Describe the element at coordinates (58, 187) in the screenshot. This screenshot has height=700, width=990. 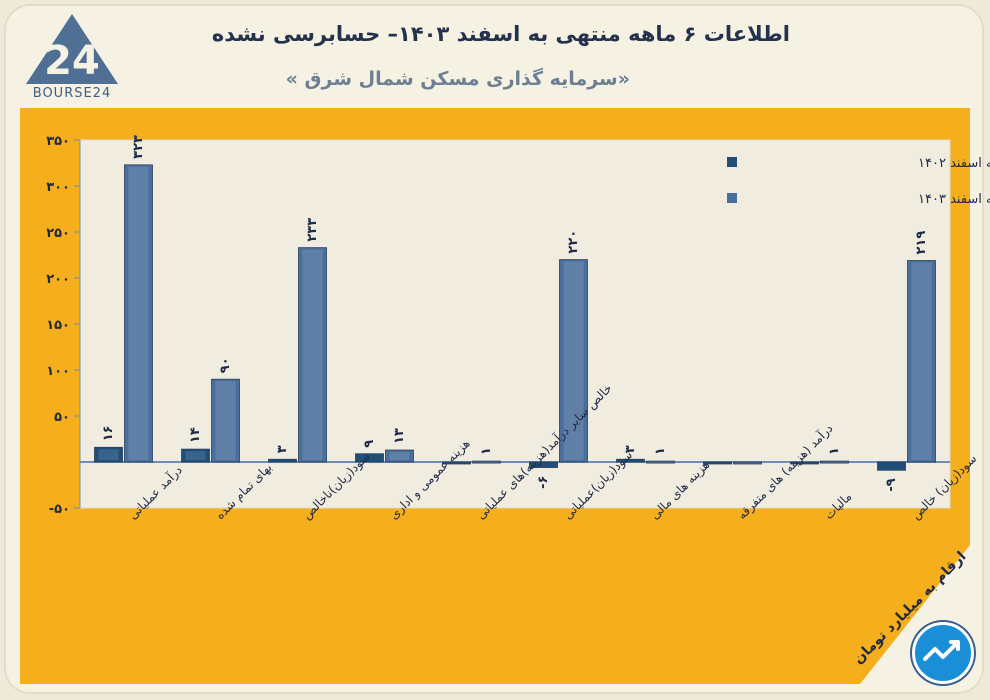
I see `y-tick-label: ۳۰۰` at that location.